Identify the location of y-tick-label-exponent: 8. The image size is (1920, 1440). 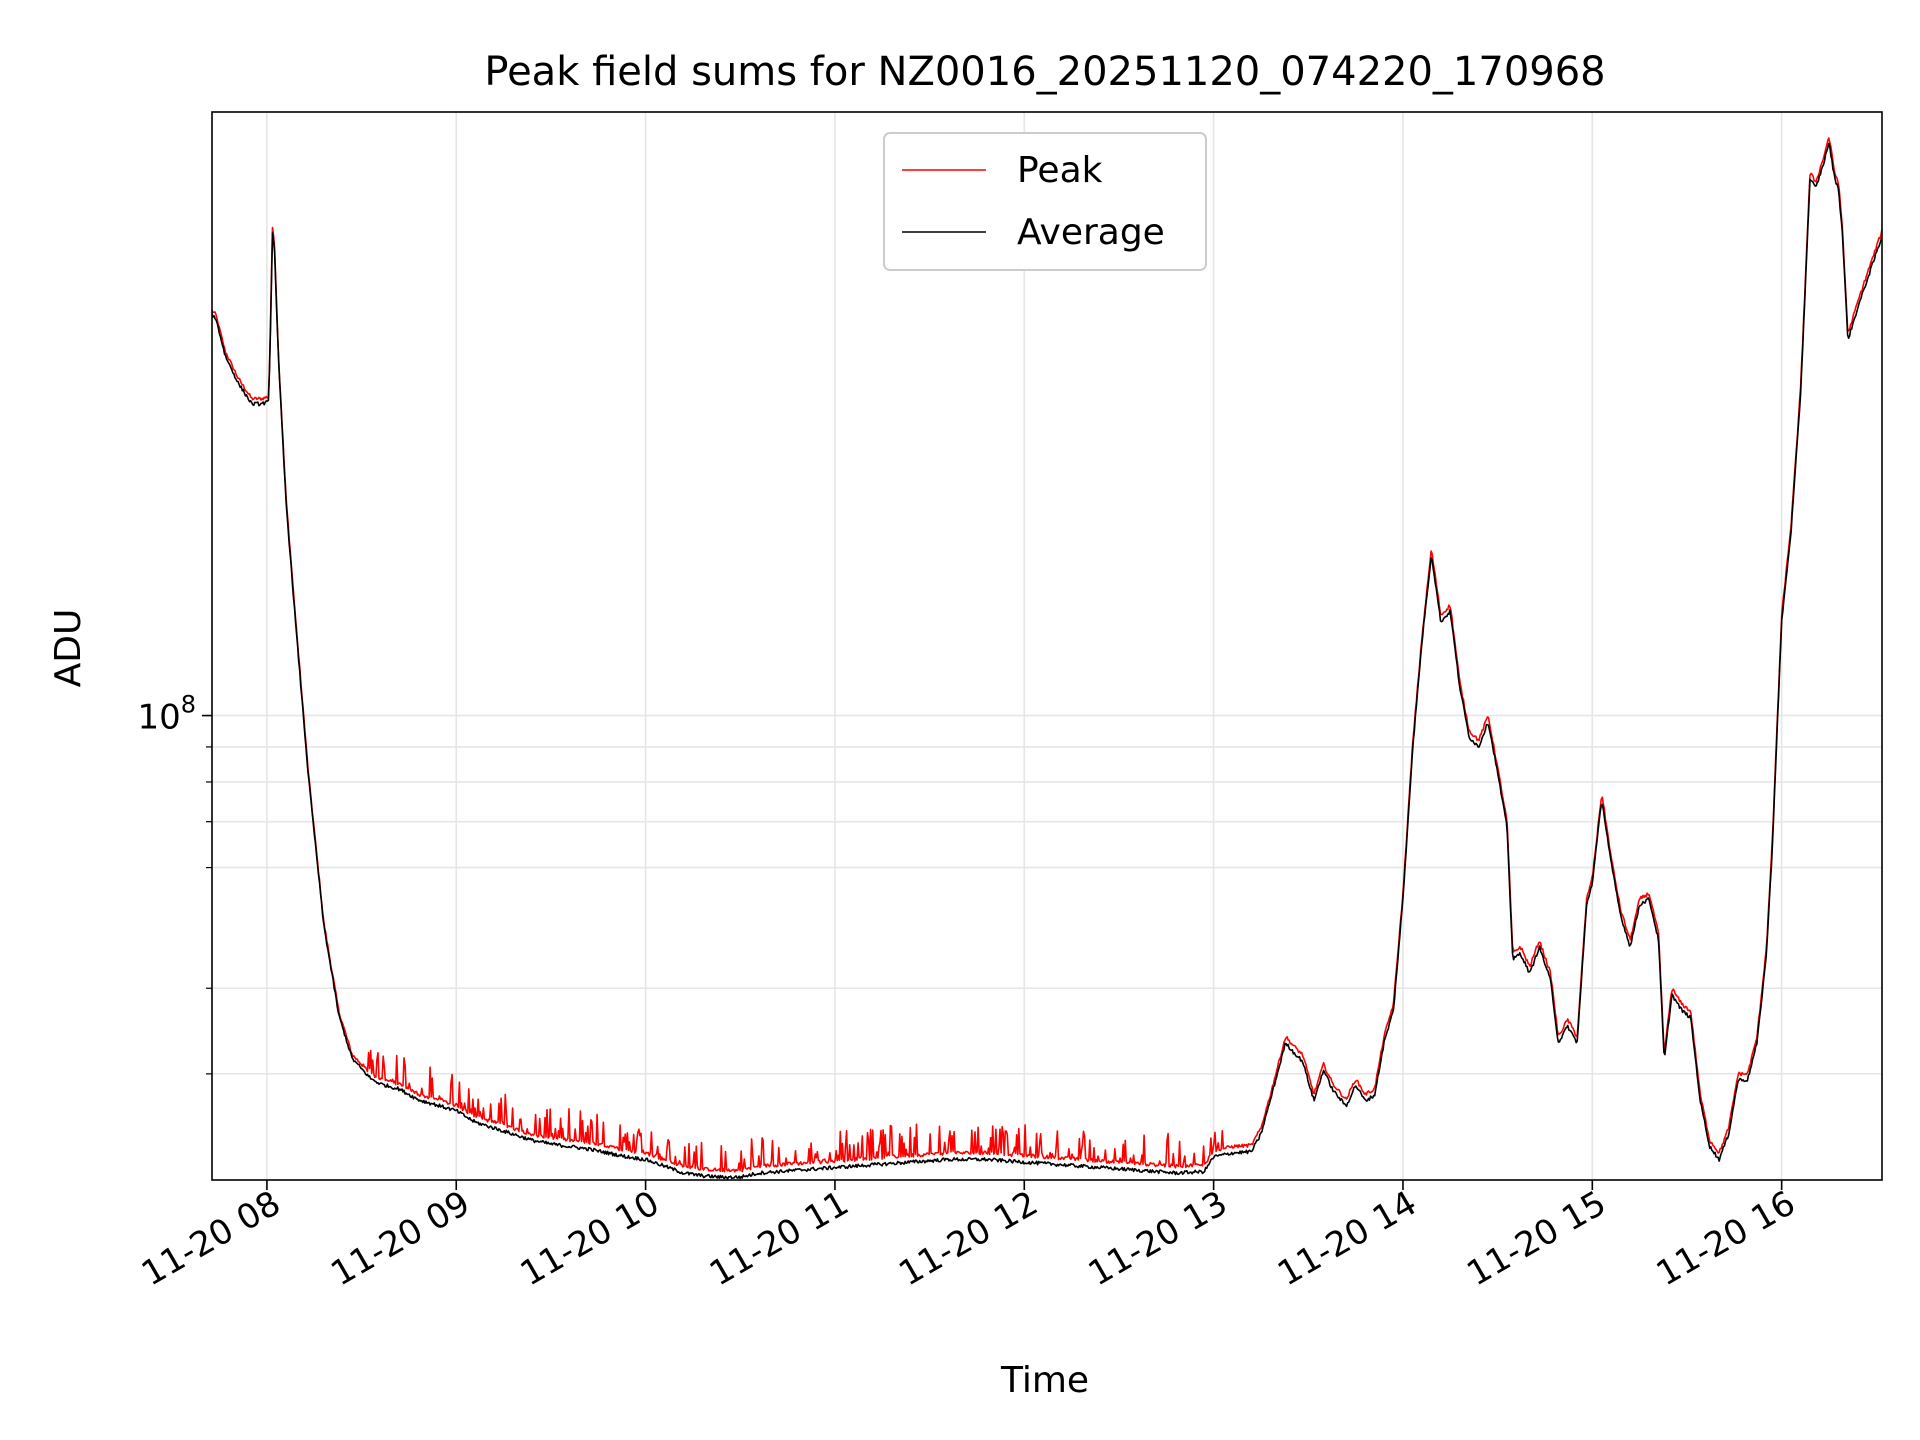
(188, 705).